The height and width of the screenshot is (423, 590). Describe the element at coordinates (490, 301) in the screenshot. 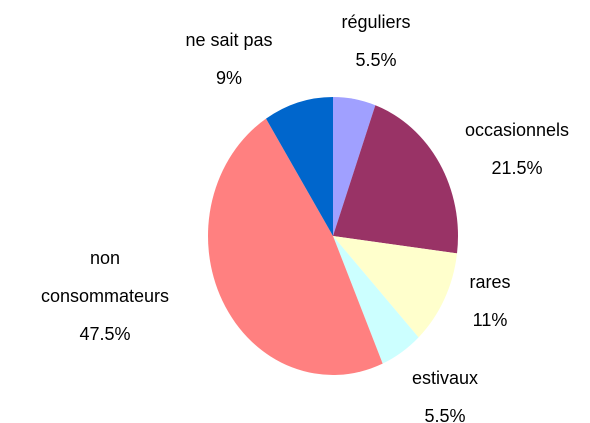

I see `slice-label: rares 11%` at that location.